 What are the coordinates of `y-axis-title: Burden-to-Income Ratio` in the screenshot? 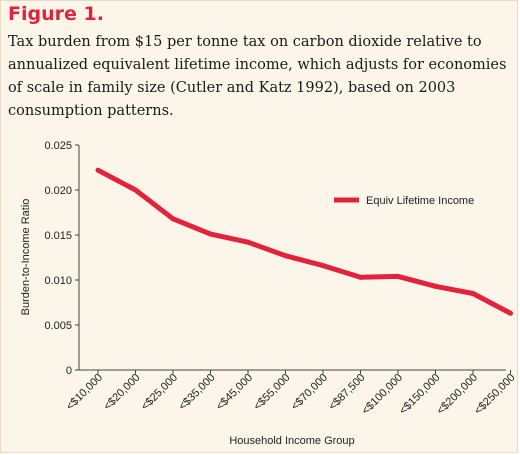 It's located at (26, 257).